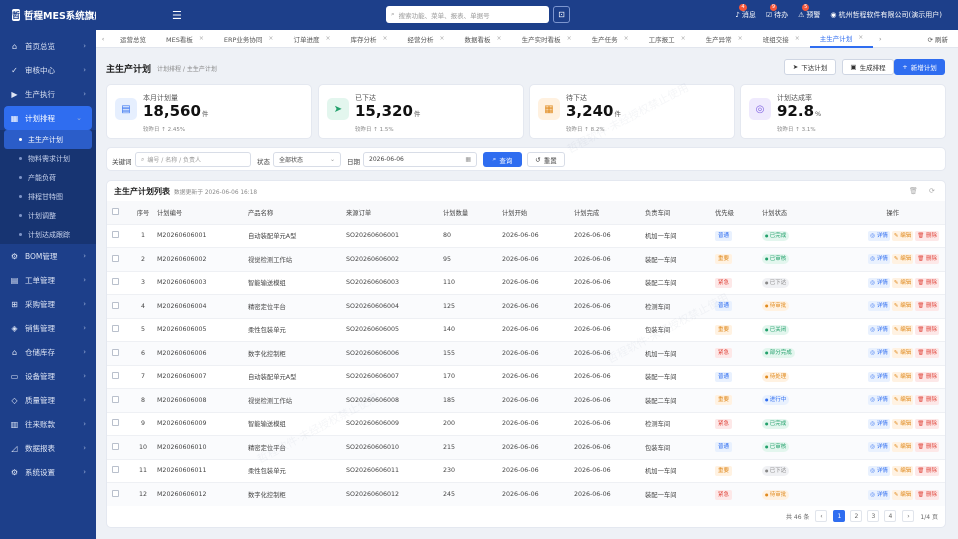  What do you see at coordinates (48, 46) in the screenshot?
I see `sidebar-item: ⌂ 首页总览 ›` at bounding box center [48, 46].